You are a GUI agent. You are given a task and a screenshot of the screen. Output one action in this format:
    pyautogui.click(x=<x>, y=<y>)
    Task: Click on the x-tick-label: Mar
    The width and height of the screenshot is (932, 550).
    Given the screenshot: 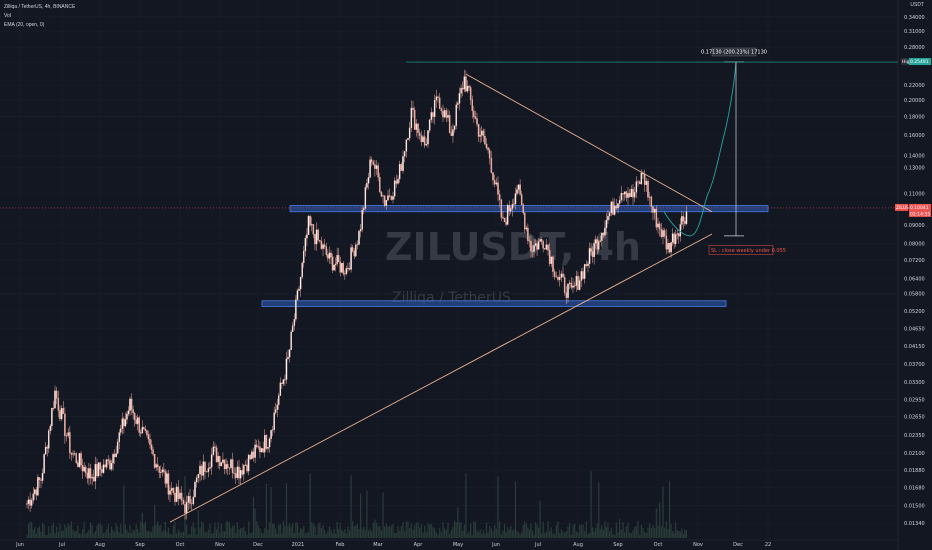 What is the action you would take?
    pyautogui.click(x=378, y=545)
    